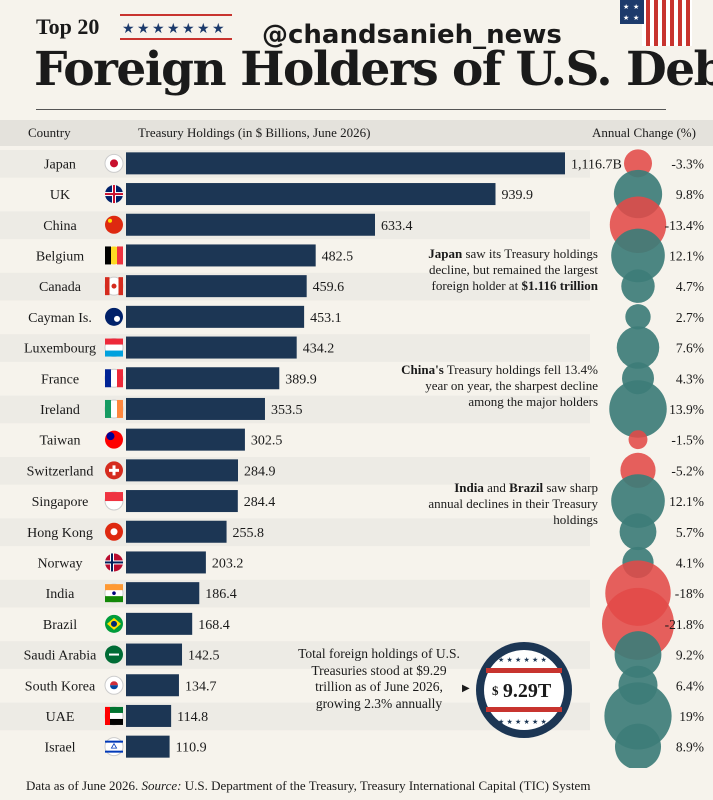  Describe the element at coordinates (59, 441) in the screenshot. I see `country-label-taiwan: Taiwan` at that location.